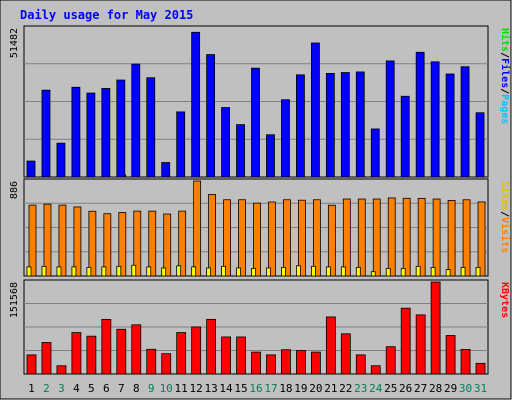  I want to click on x-tick-label: 14, so click(226, 388).